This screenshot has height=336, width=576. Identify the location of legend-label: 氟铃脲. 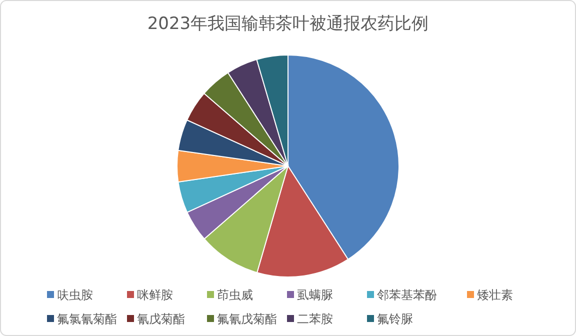
(395, 319).